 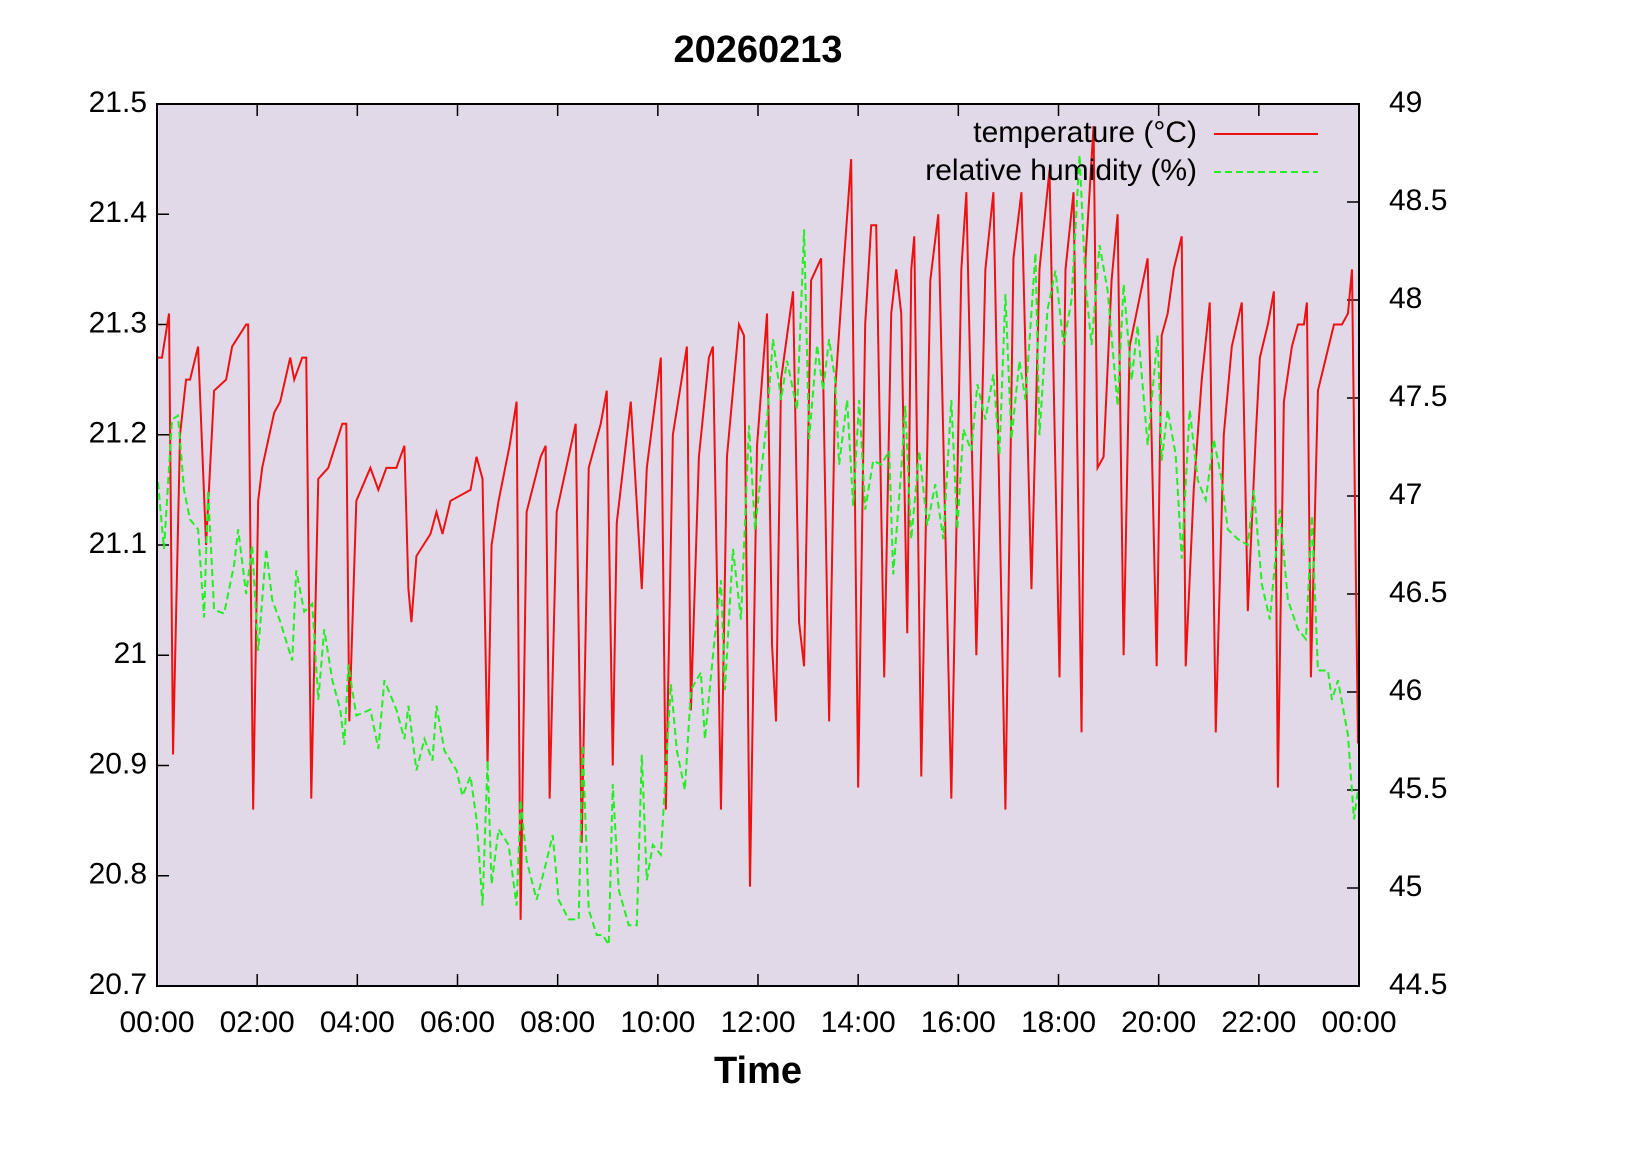 What do you see at coordinates (1258, 1022) in the screenshot?
I see `x-tick-label: 22:00` at bounding box center [1258, 1022].